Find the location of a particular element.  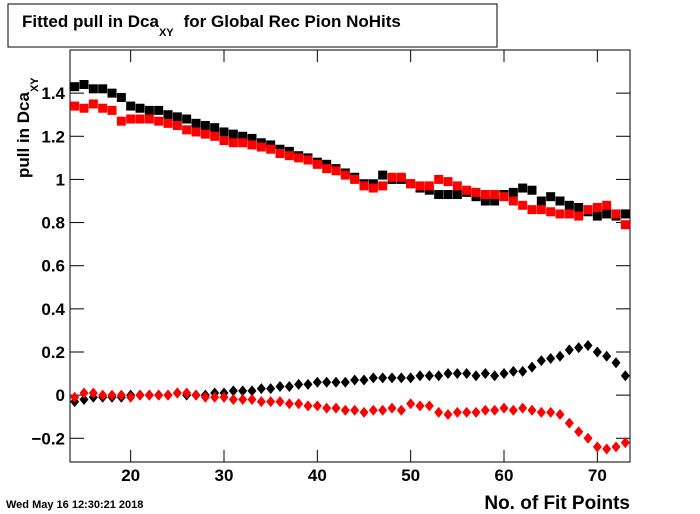

y-axis-label: pull in DcaXY is located at coordinates (27, 127).